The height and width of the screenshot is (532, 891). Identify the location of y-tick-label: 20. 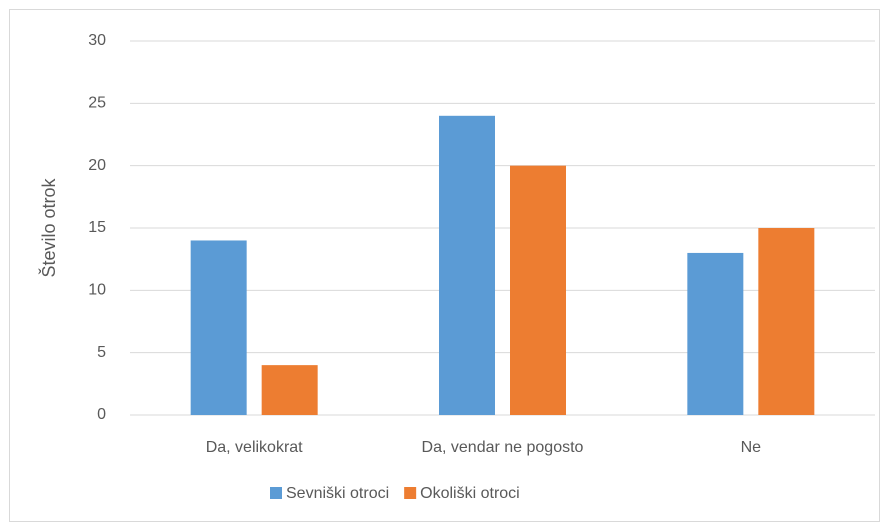
(97, 165).